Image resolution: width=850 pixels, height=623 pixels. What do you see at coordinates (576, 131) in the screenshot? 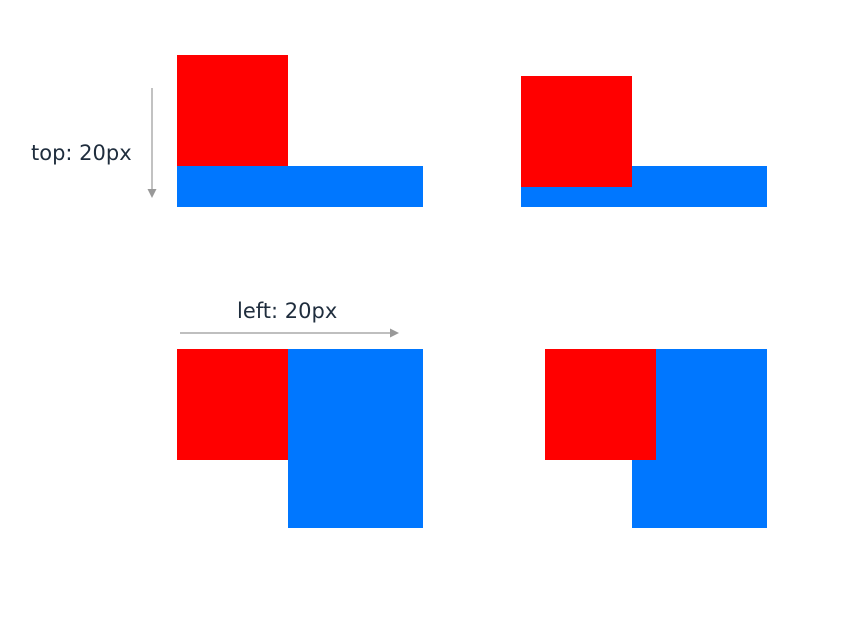
I see `positioned-box-top-after` at bounding box center [576, 131].